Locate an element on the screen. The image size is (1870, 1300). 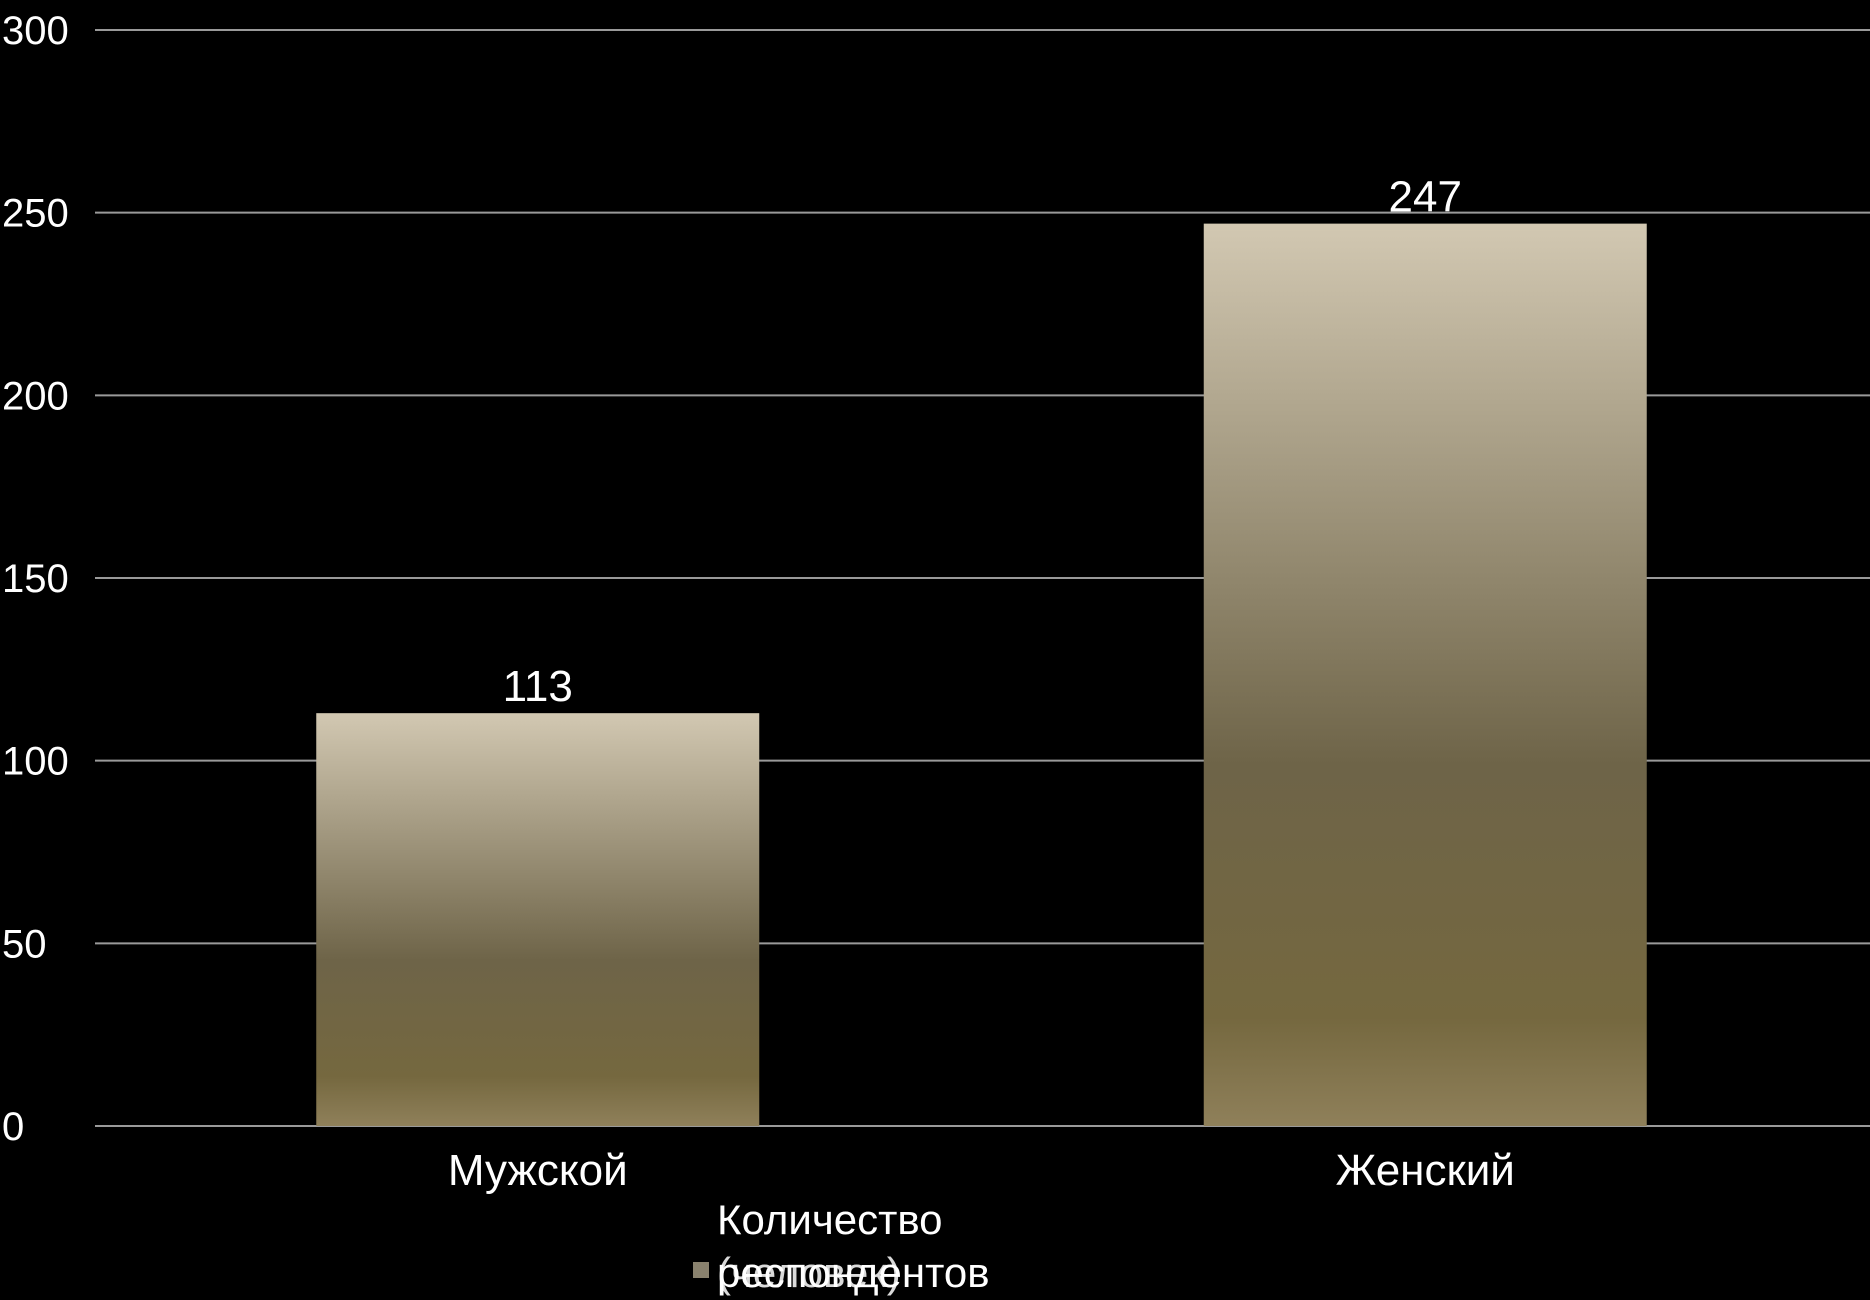
y-tick-label: 50 is located at coordinates (24, 944).